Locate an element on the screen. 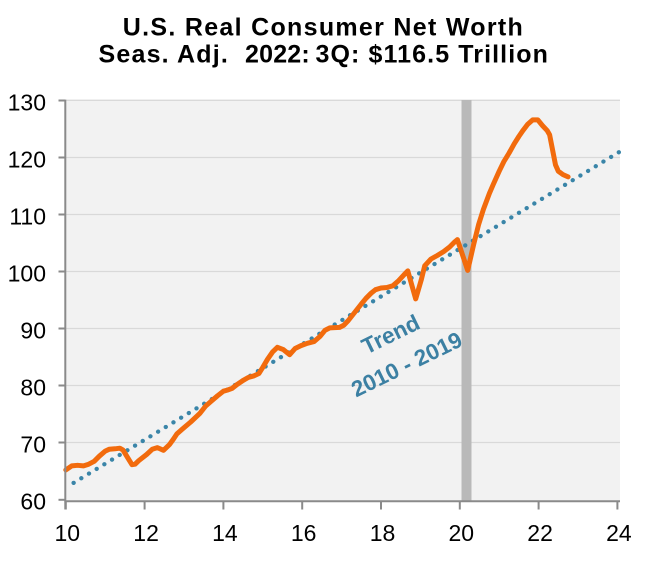 The width and height of the screenshot is (646, 573). svg-text: 120 is located at coordinates (27, 160).